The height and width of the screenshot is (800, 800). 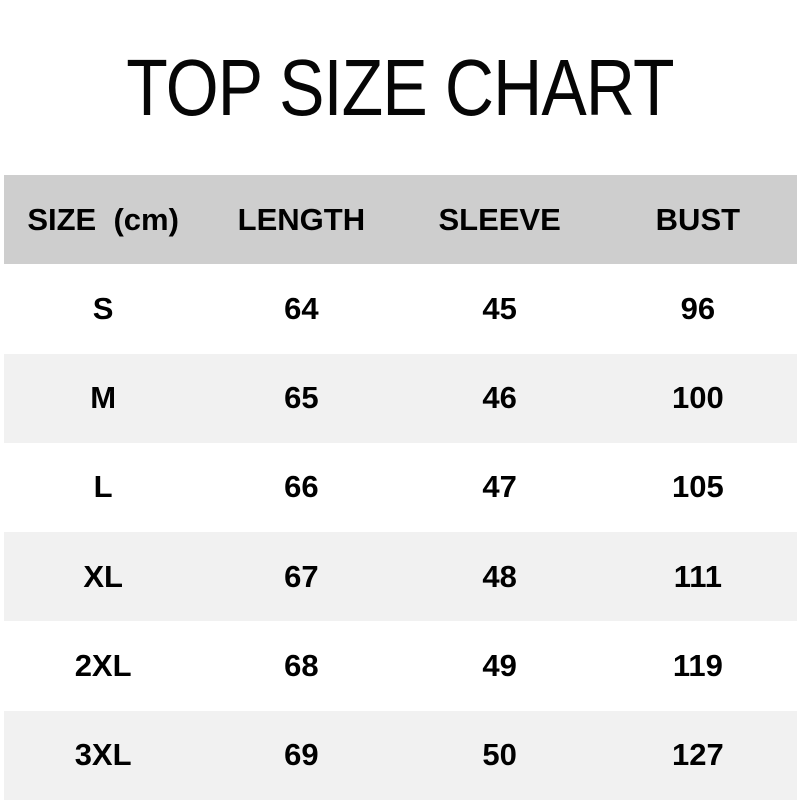 I want to click on size-value-cell: M, so click(x=103, y=398).